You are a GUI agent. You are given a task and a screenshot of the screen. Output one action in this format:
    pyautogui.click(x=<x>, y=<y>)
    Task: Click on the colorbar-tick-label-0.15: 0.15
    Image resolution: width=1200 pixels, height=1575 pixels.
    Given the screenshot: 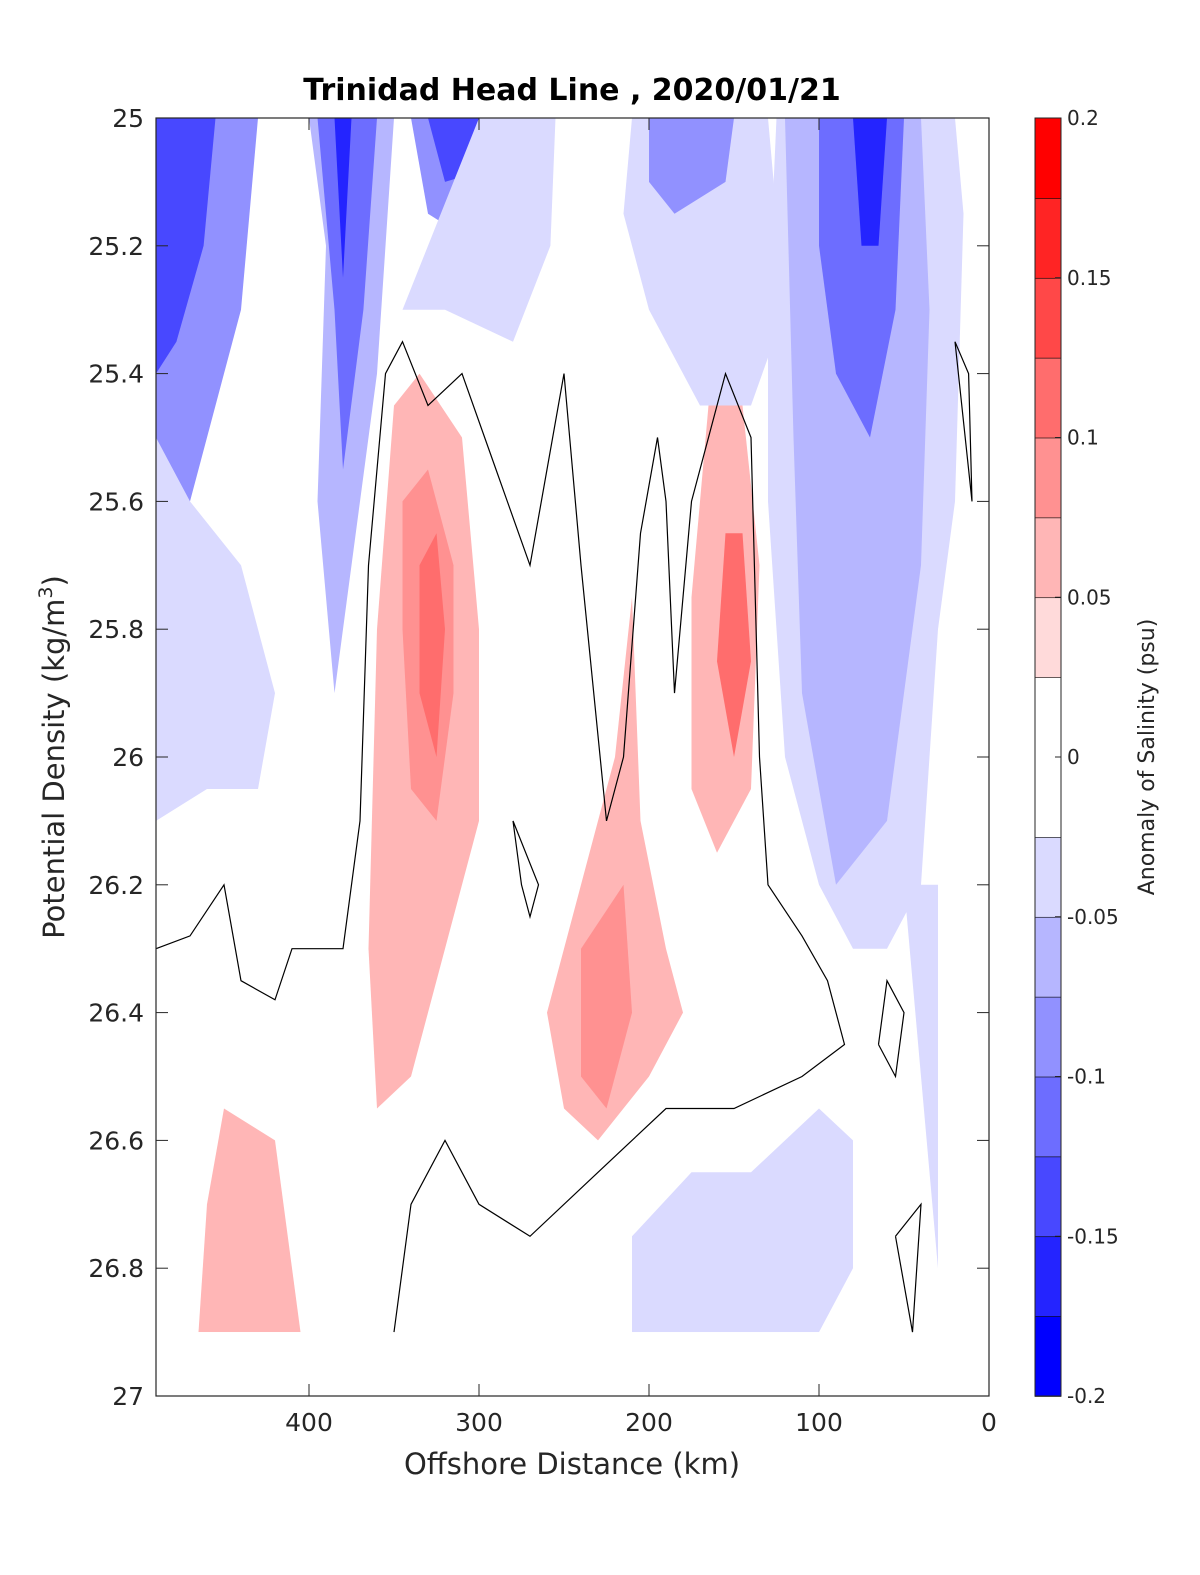 What is the action you would take?
    pyautogui.click(x=1089, y=278)
    